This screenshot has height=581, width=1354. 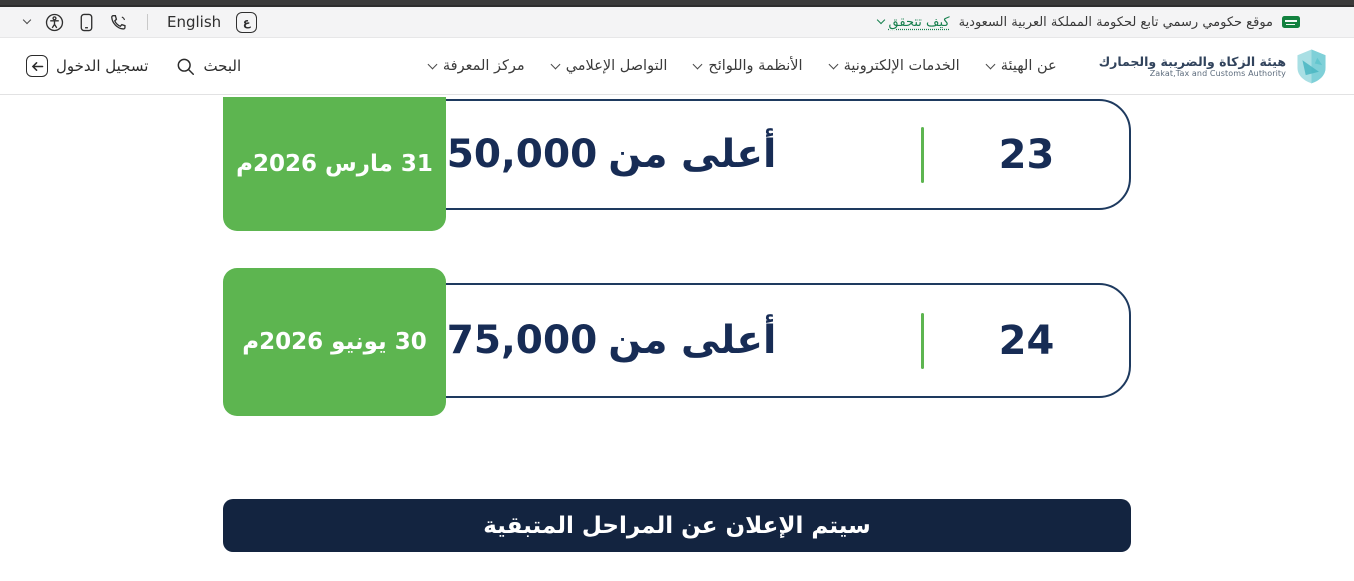 I want to click on collapse-chevron-icon, so click(x=27, y=20).